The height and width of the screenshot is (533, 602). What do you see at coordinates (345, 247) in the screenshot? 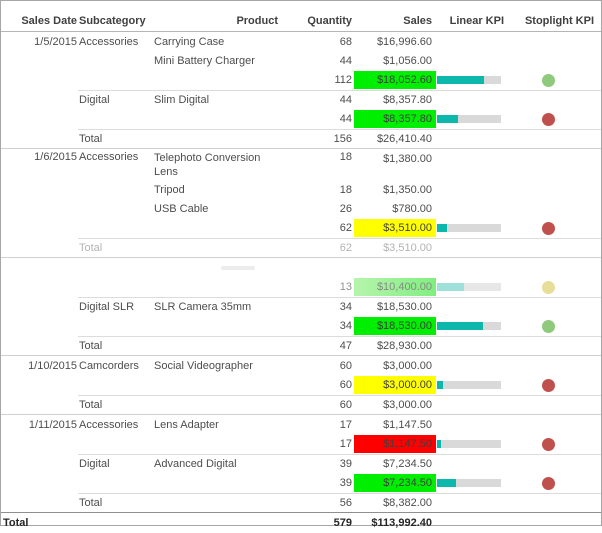
I see `quantity-cell: 62` at bounding box center [345, 247].